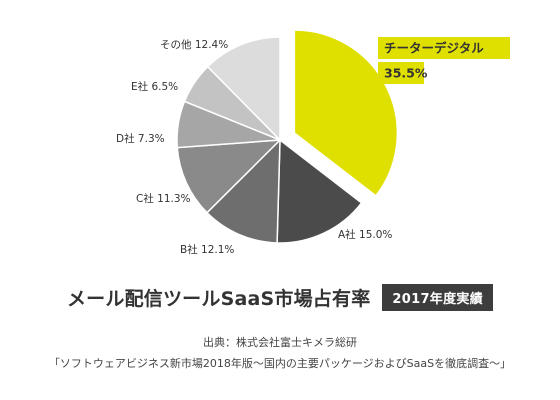  Describe the element at coordinates (319, 191) in the screenshot. I see `pie-slice-a` at that location.